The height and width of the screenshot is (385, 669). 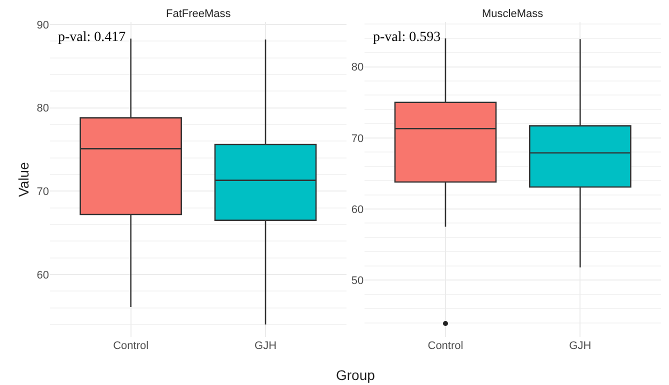 I want to click on x-axis-title: Group, so click(x=356, y=375).